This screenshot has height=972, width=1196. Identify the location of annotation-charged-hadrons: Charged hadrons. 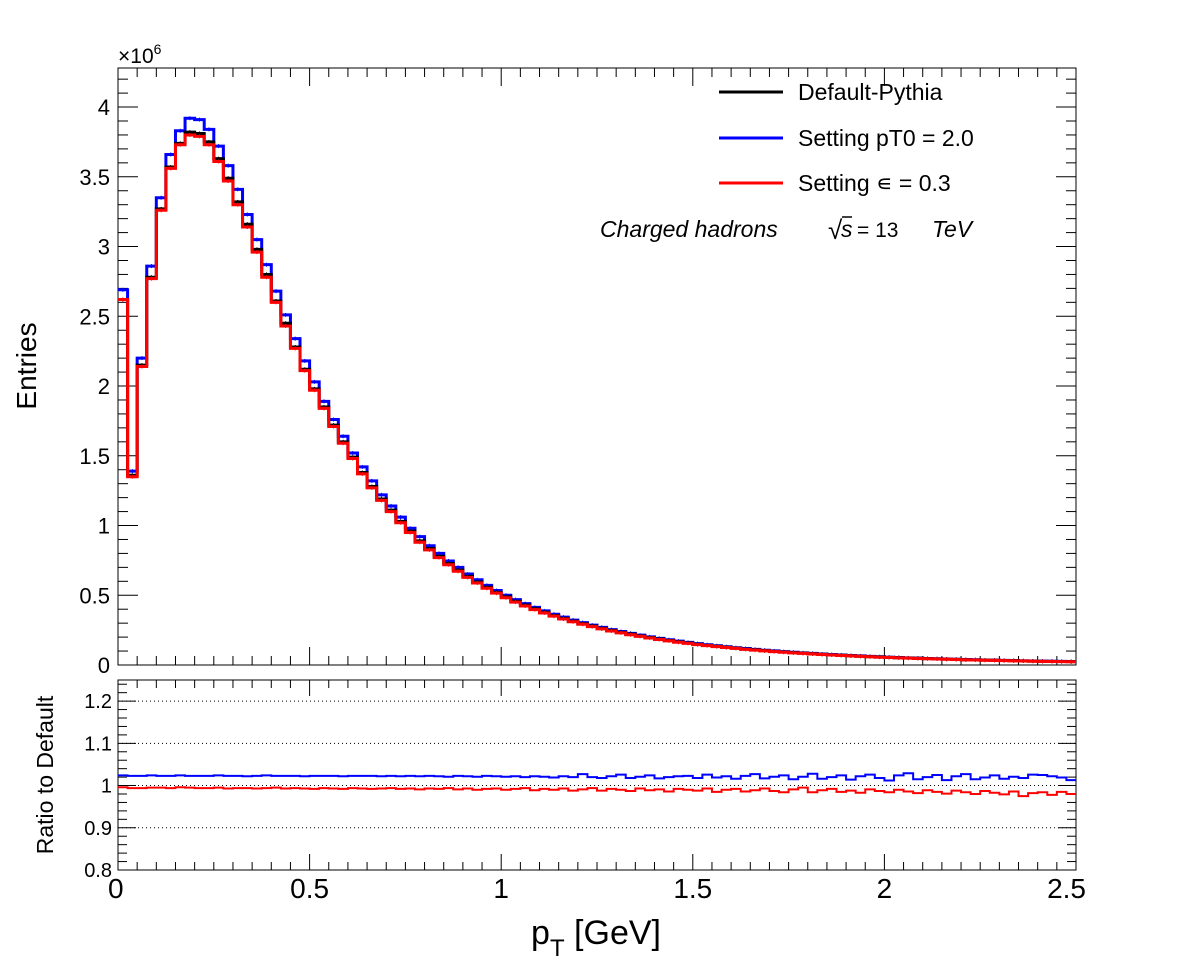
(689, 229).